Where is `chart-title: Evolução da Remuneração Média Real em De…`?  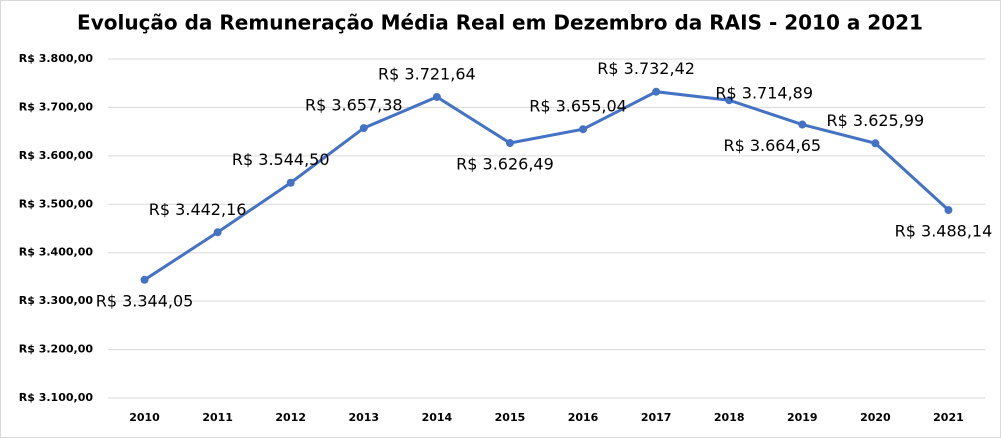
chart-title: Evolução da Remuneração Média Real em De… is located at coordinates (500, 23).